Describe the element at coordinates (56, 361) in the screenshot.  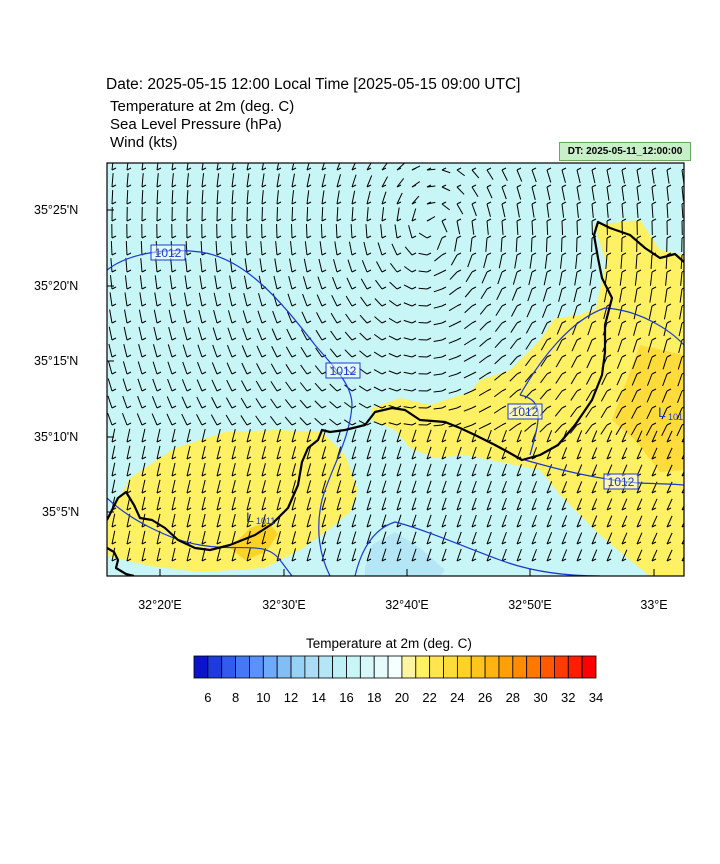
I see `lat-label: 35°15'N` at that location.